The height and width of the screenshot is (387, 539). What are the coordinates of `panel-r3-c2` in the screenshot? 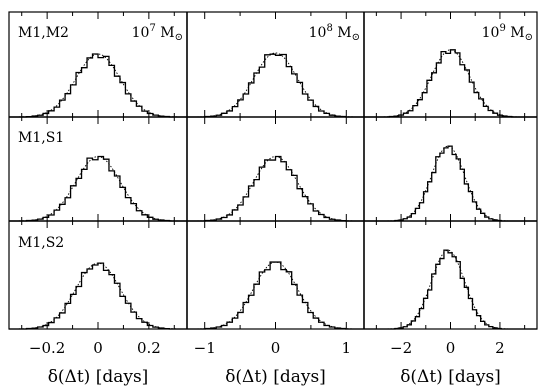 It's located at (275, 275).